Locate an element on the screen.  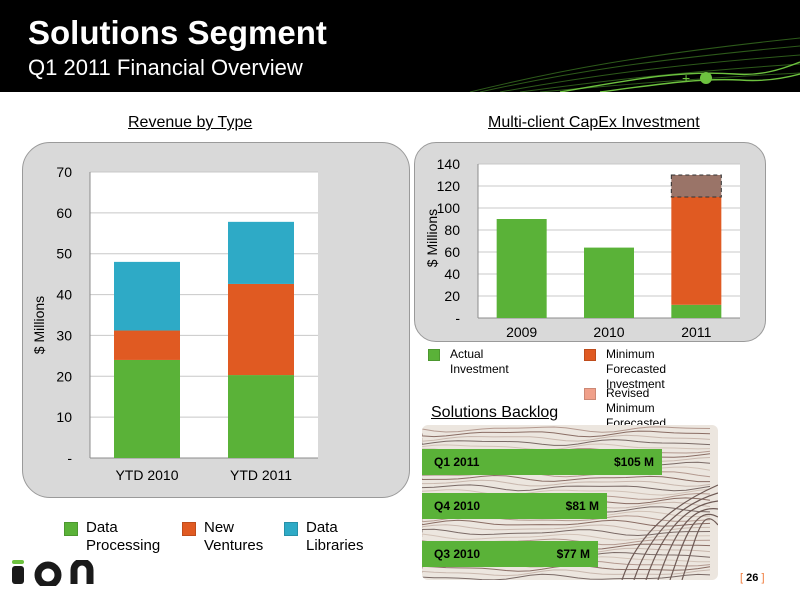
bar-new-ventures-ytd-2011 is located at coordinates (261, 329).